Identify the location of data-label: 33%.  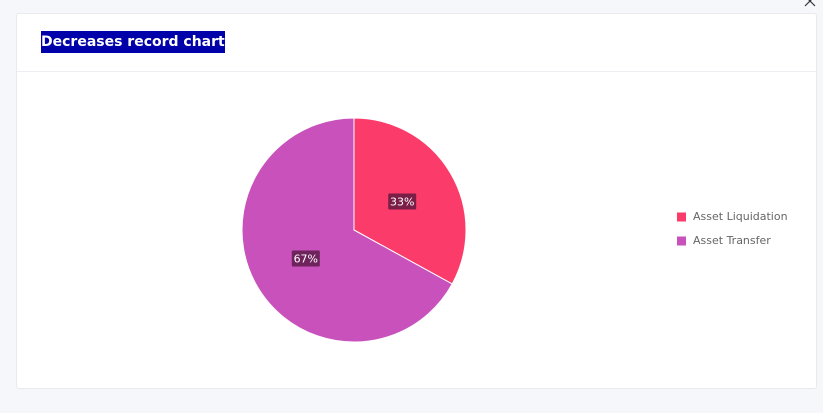
(402, 201).